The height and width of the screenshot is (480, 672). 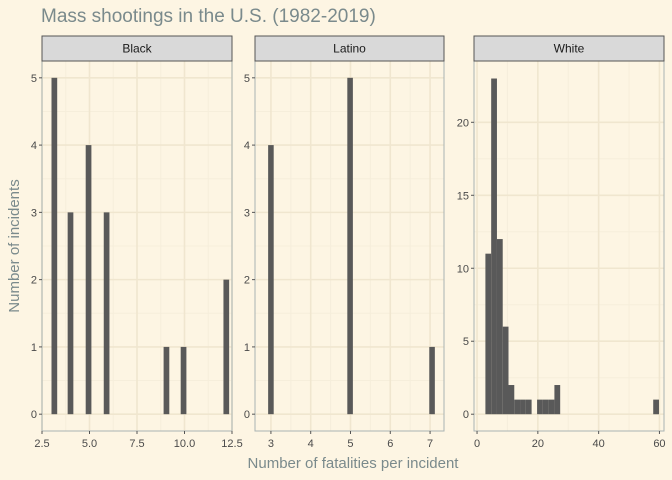 What do you see at coordinates (208, 16) in the screenshot?
I see `chart-title: Mass shootings in the U.S. (1982-2019)` at bounding box center [208, 16].